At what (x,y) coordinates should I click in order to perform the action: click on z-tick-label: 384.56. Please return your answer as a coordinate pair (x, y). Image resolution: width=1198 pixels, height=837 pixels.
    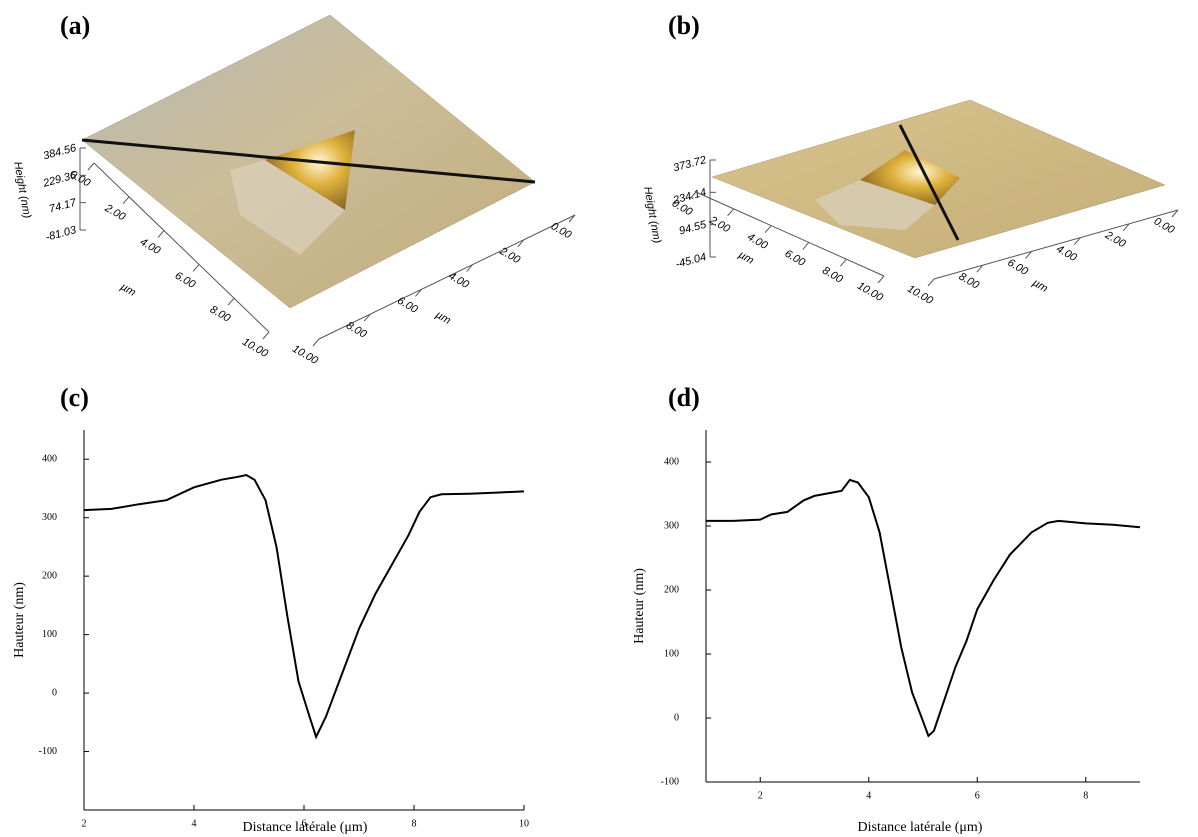
    Looking at the image, I should click on (60, 152).